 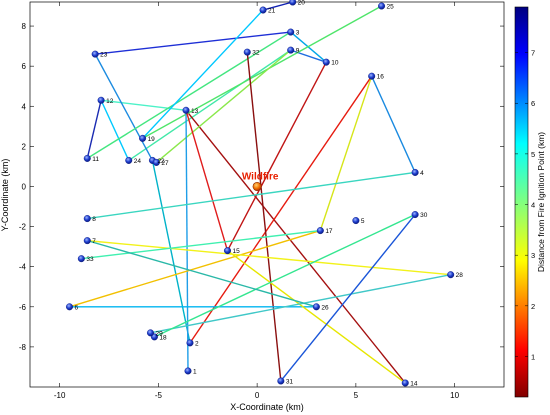 I want to click on point-label-10: 10, so click(x=335, y=63).